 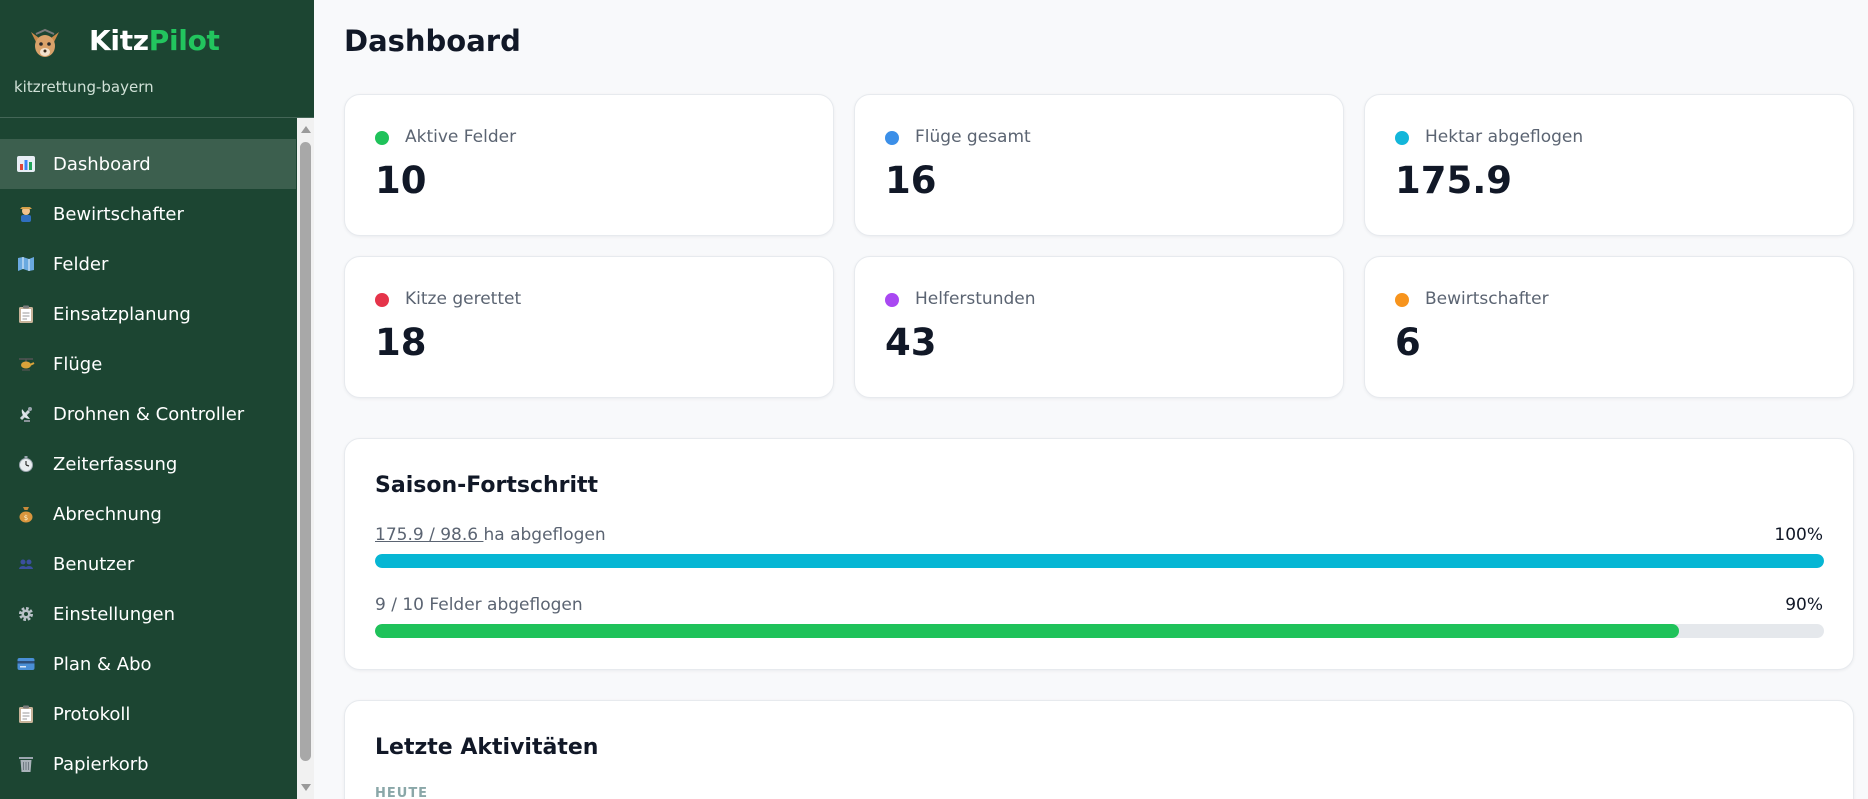 I want to click on stat-label: Helferstunden, so click(x=975, y=299).